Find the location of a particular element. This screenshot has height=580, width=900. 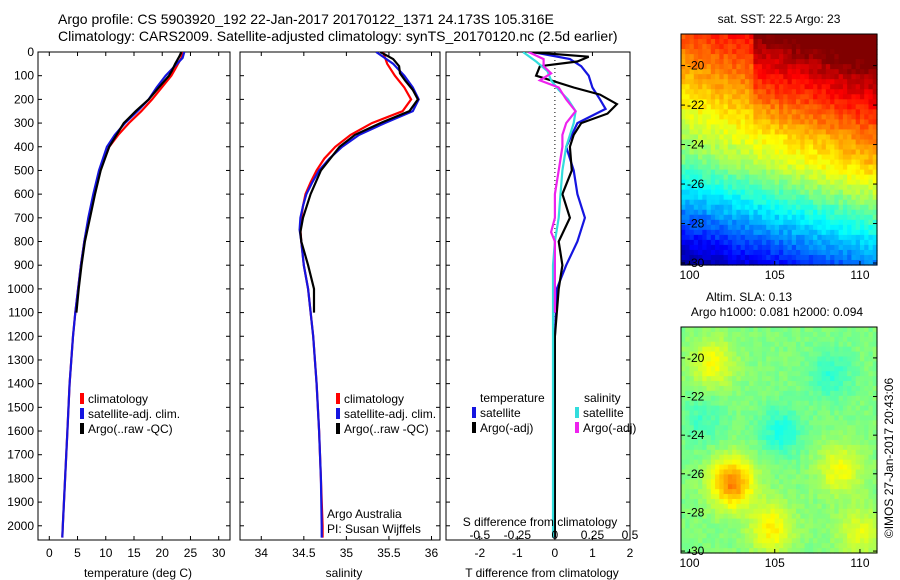

diff-sal-legend-swatch is located at coordinates (577, 427).